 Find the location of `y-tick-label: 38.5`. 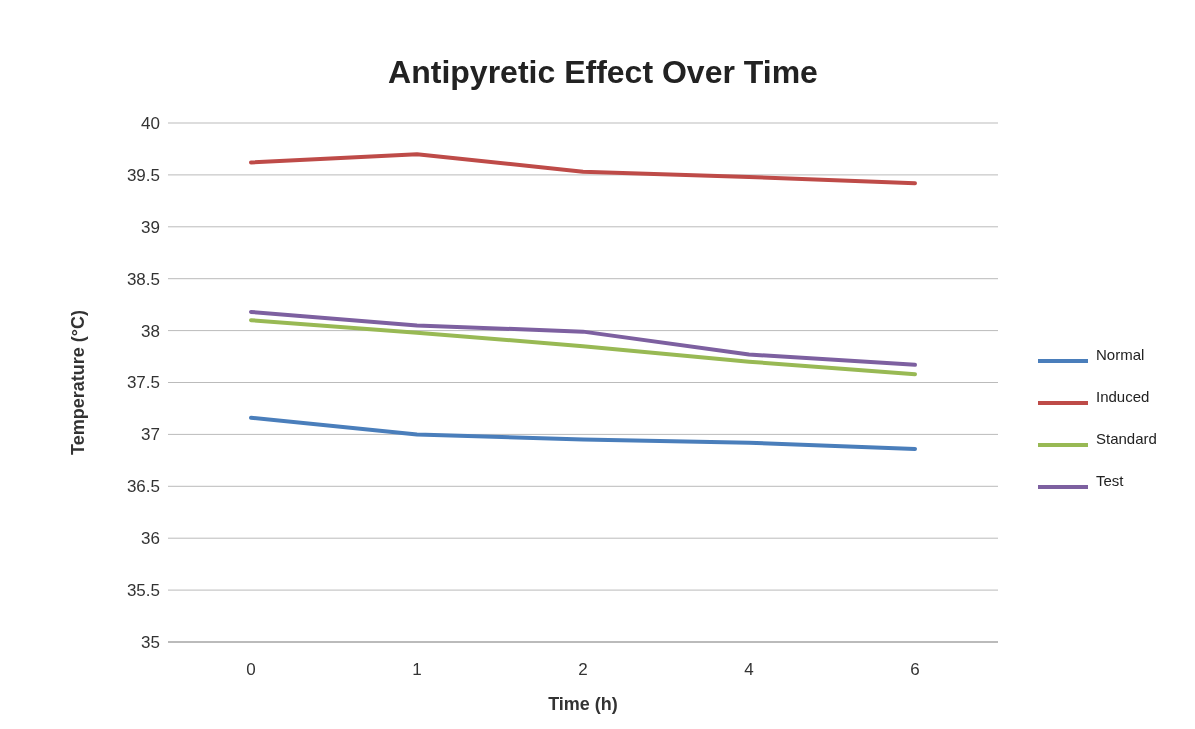

y-tick-label: 38.5 is located at coordinates (143, 279).